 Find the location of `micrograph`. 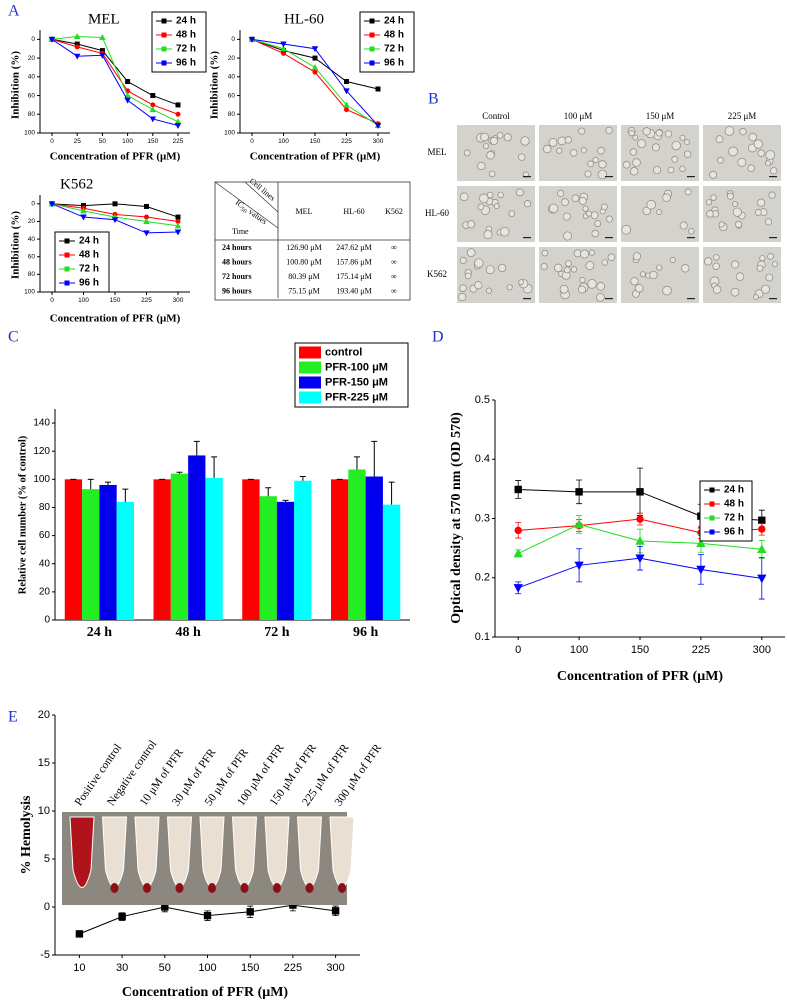

micrograph is located at coordinates (578, 214).